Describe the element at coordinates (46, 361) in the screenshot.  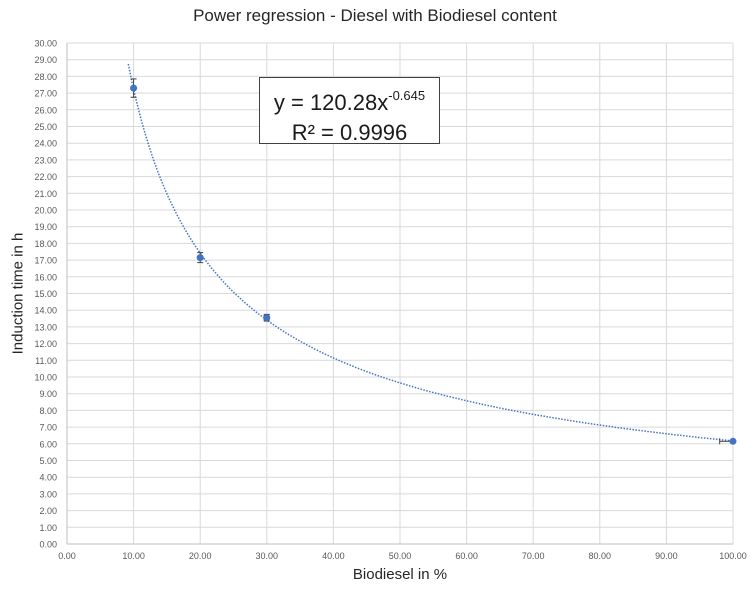
I see `y-tick-label: 11.00` at that location.